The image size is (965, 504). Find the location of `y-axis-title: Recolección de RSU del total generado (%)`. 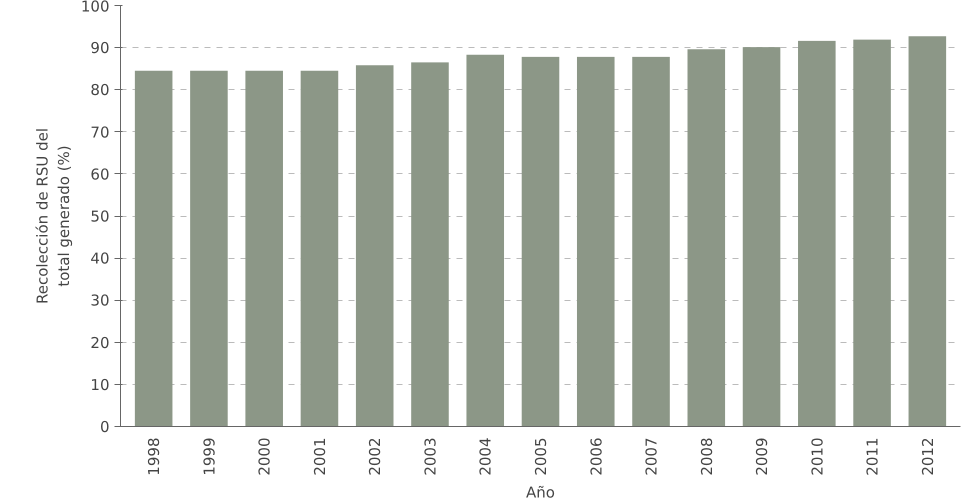

y-axis-title: Recolección de RSU del total generado (%) is located at coordinates (53, 216).